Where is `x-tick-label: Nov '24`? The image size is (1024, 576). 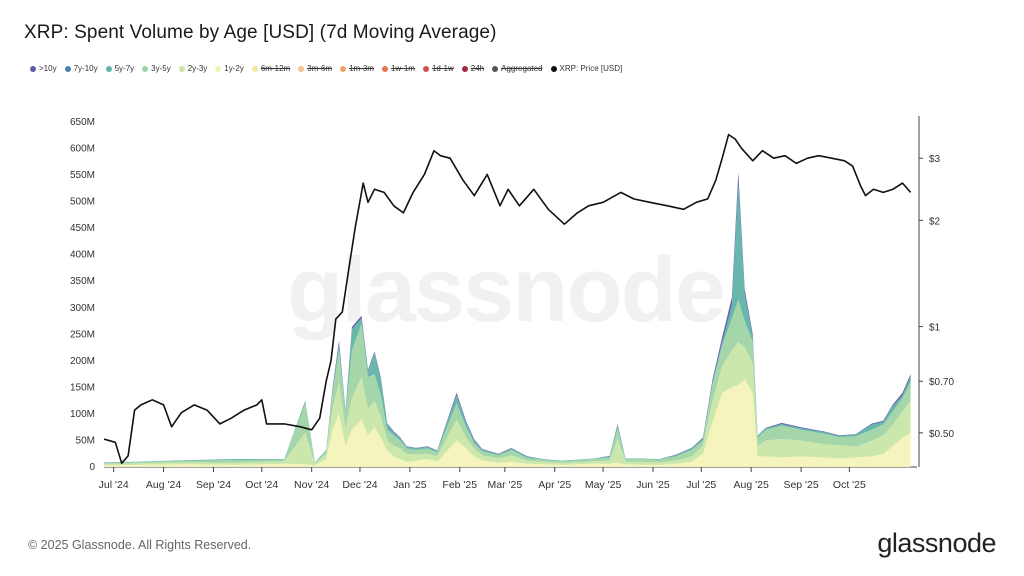
x-tick-label: Nov '24 is located at coordinates (311, 485).